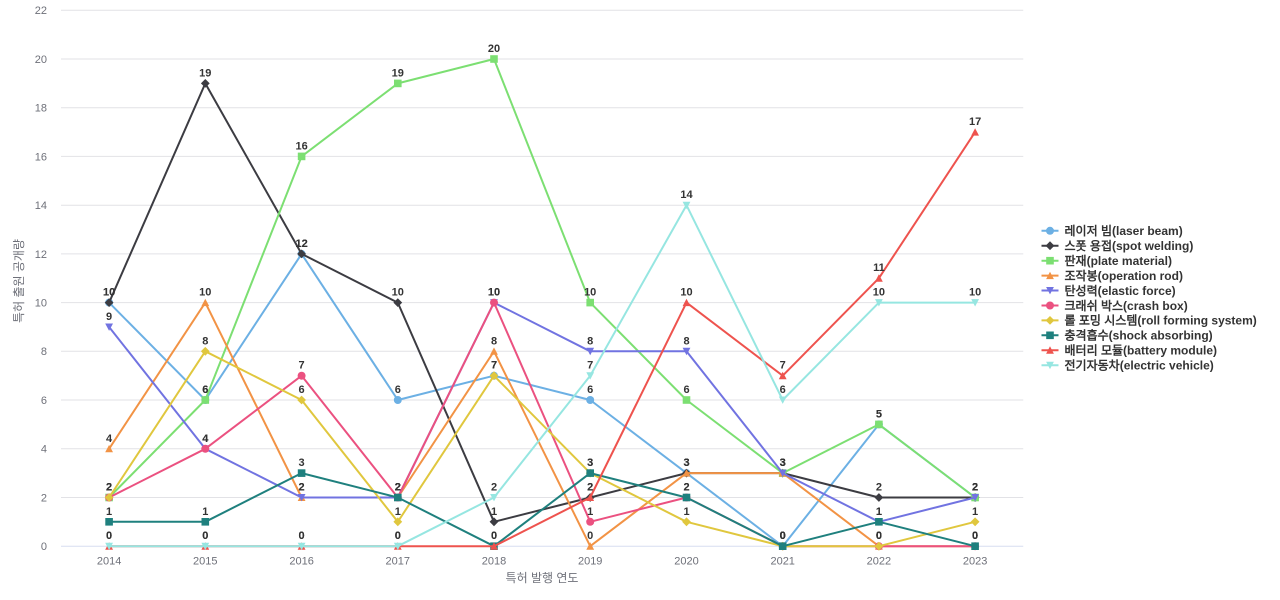 The width and height of the screenshot is (1280, 600). What do you see at coordinates (975, 562) in the screenshot?
I see `svg-text: 2023` at bounding box center [975, 562].